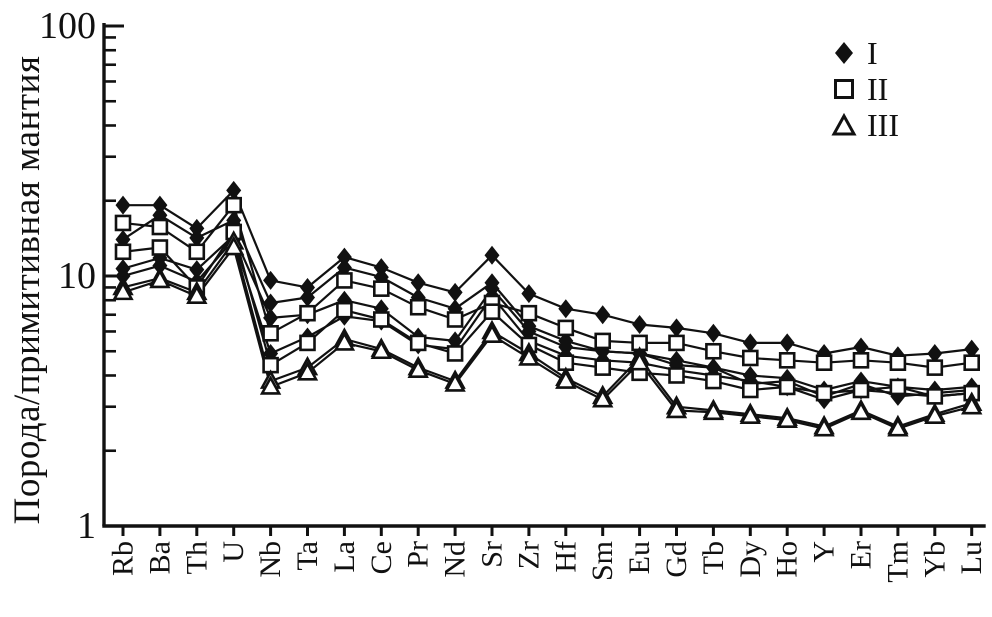  What do you see at coordinates (844, 53) in the screenshot?
I see `filled-diamond-icon` at bounding box center [844, 53].